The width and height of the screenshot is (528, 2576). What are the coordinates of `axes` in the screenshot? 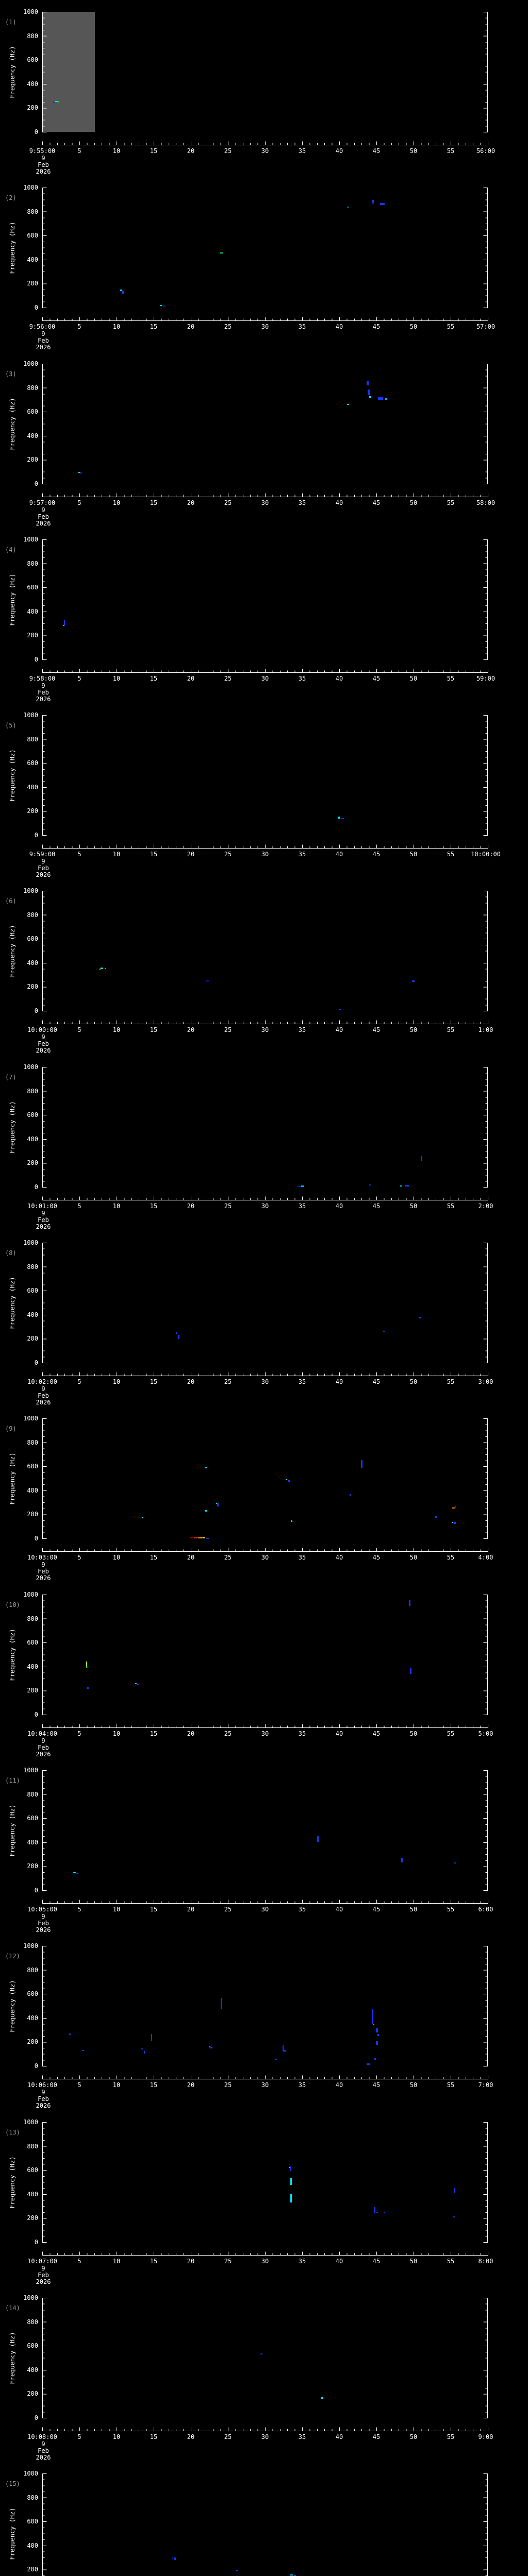 It's located at (265, 254).